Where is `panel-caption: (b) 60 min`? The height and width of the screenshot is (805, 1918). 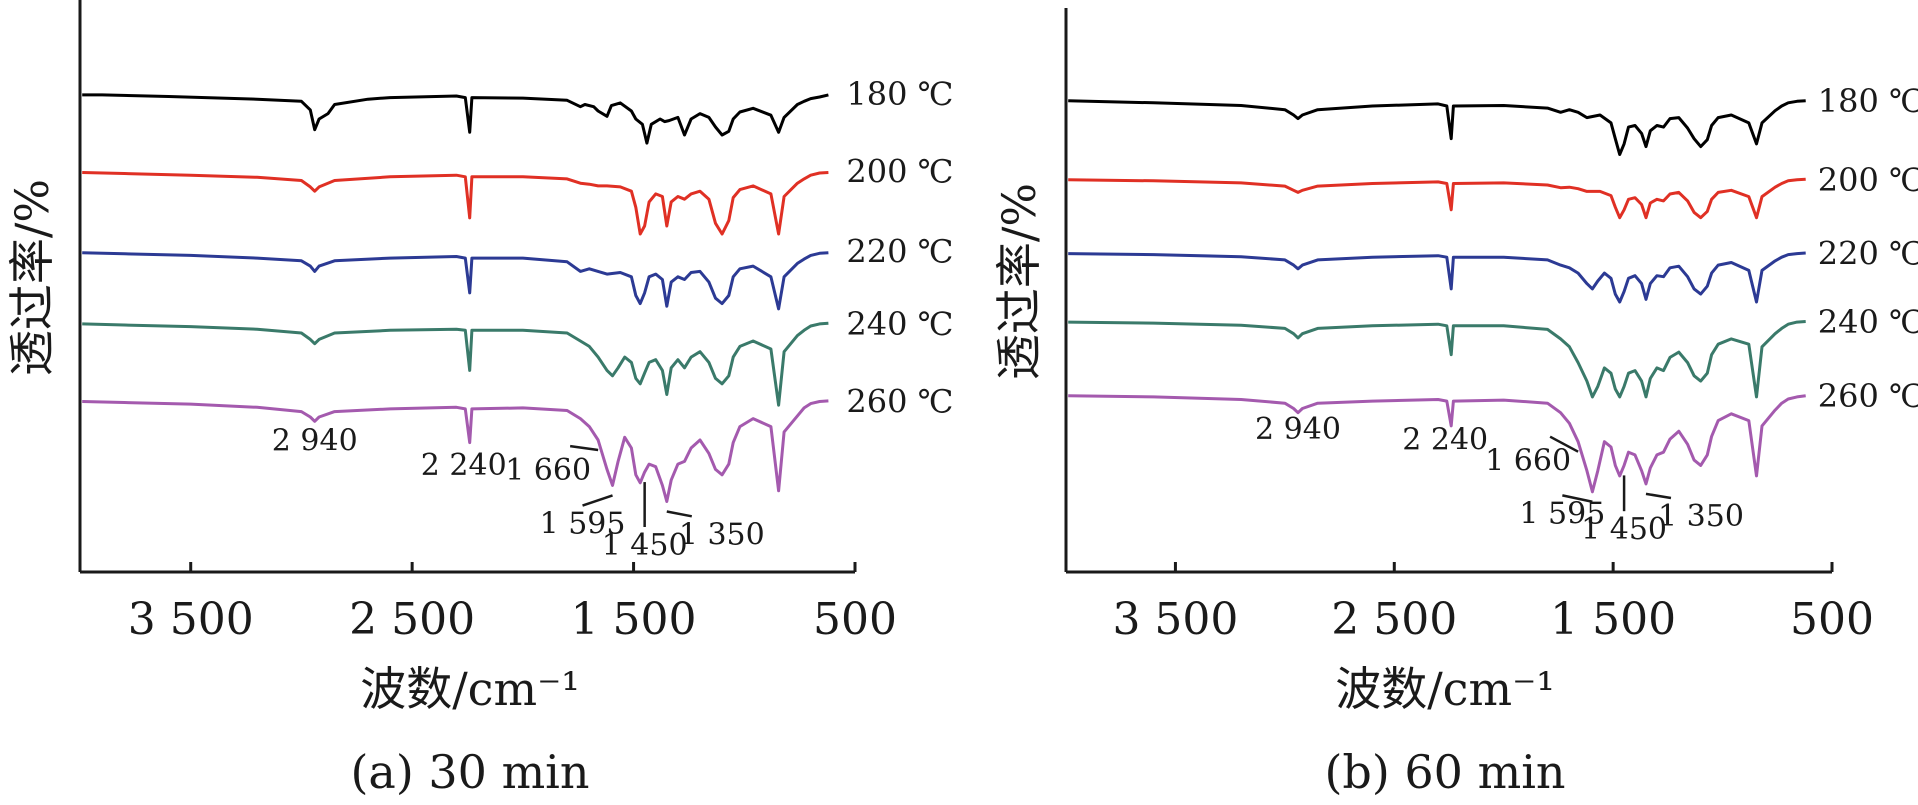
panel-caption: (b) 60 min is located at coordinates (1444, 772).